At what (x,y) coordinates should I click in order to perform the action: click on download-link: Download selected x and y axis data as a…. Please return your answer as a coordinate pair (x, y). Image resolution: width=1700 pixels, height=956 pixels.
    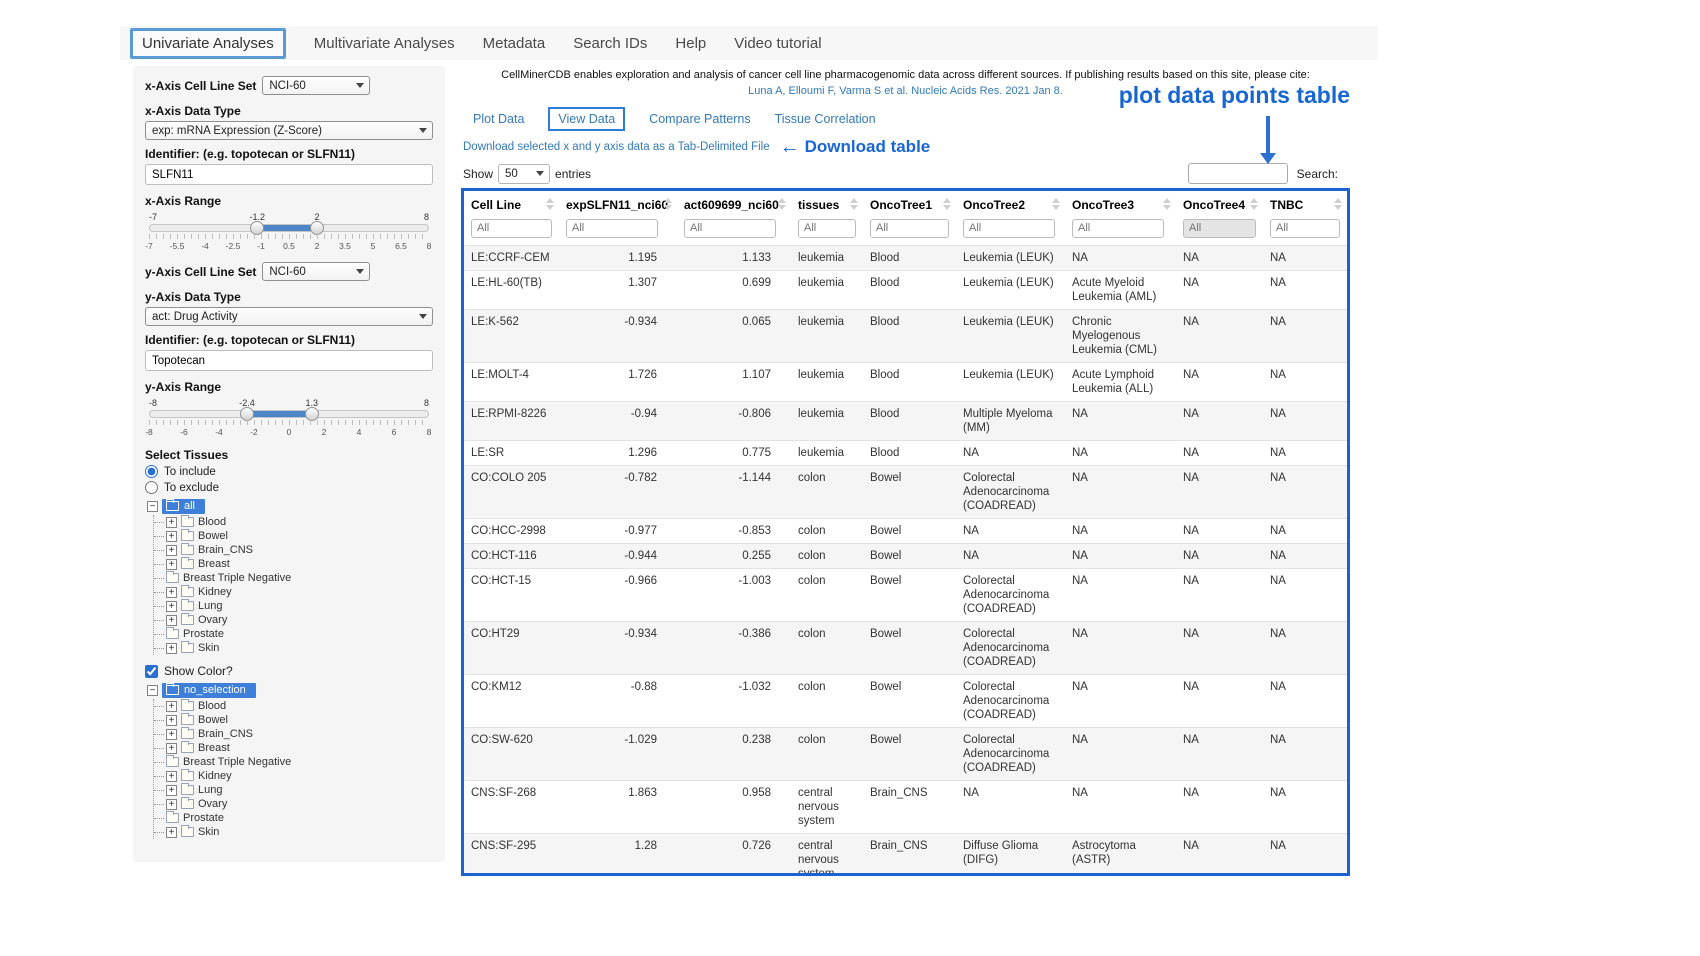
    Looking at the image, I should click on (616, 147).